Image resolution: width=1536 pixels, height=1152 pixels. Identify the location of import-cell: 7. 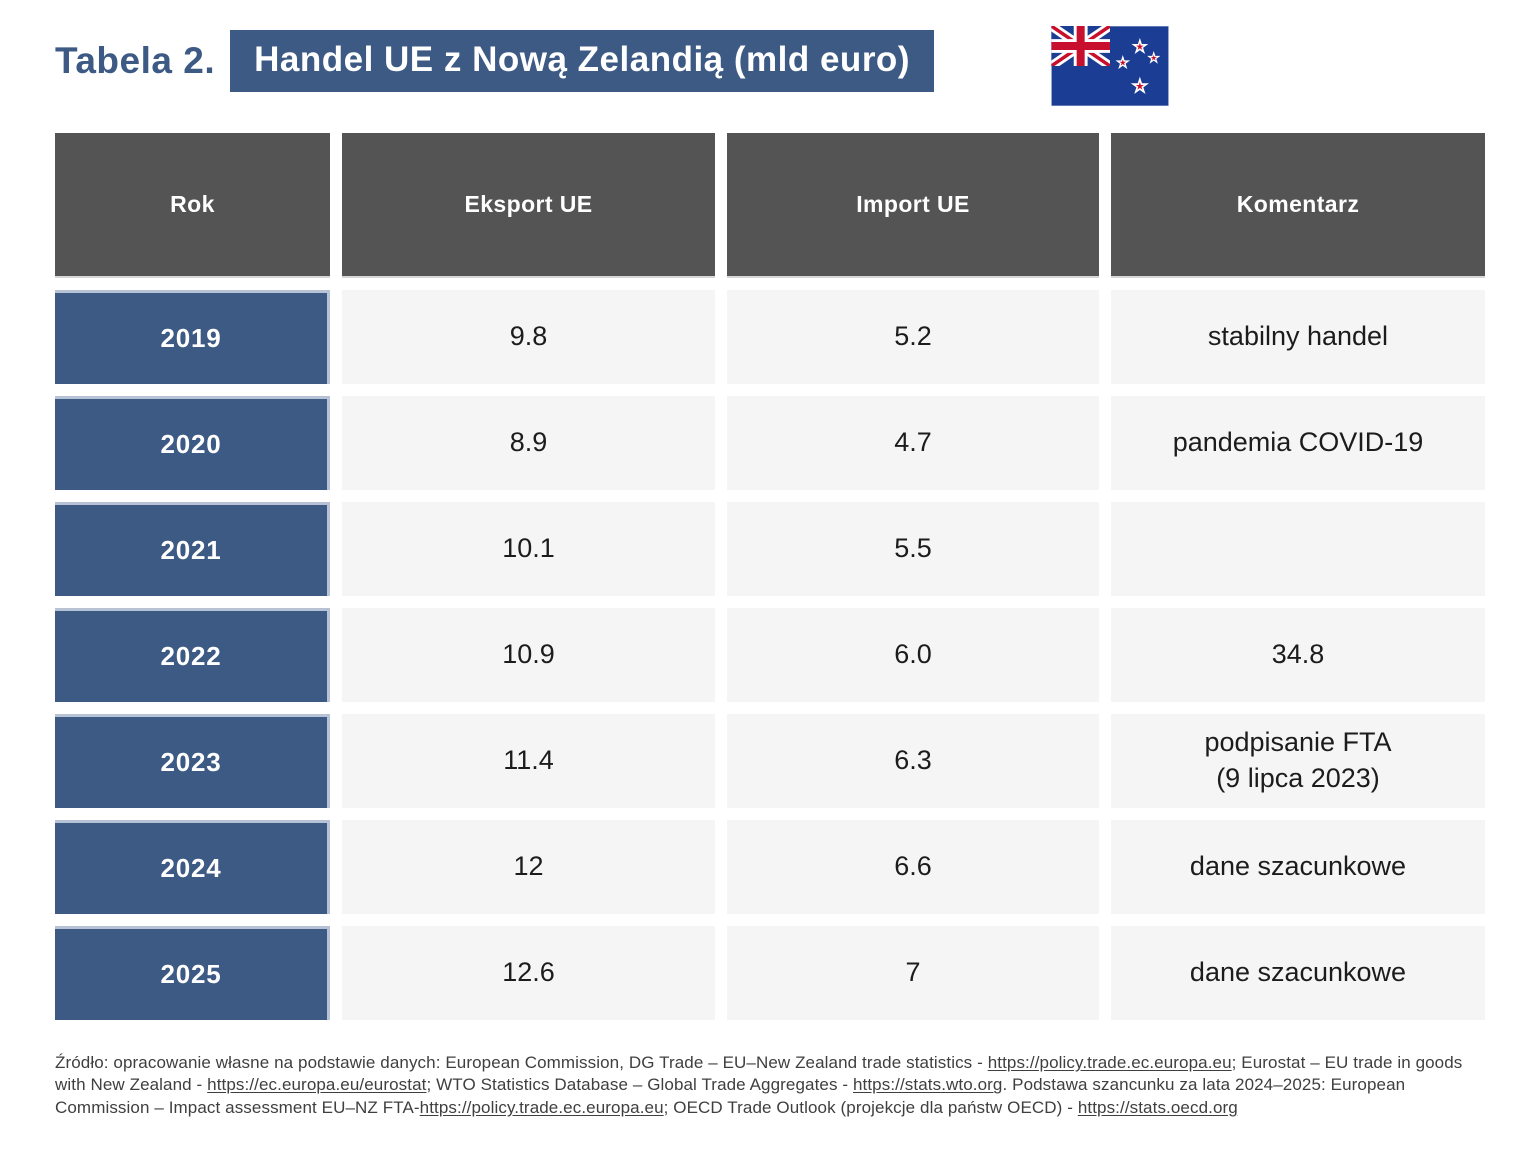
(913, 973).